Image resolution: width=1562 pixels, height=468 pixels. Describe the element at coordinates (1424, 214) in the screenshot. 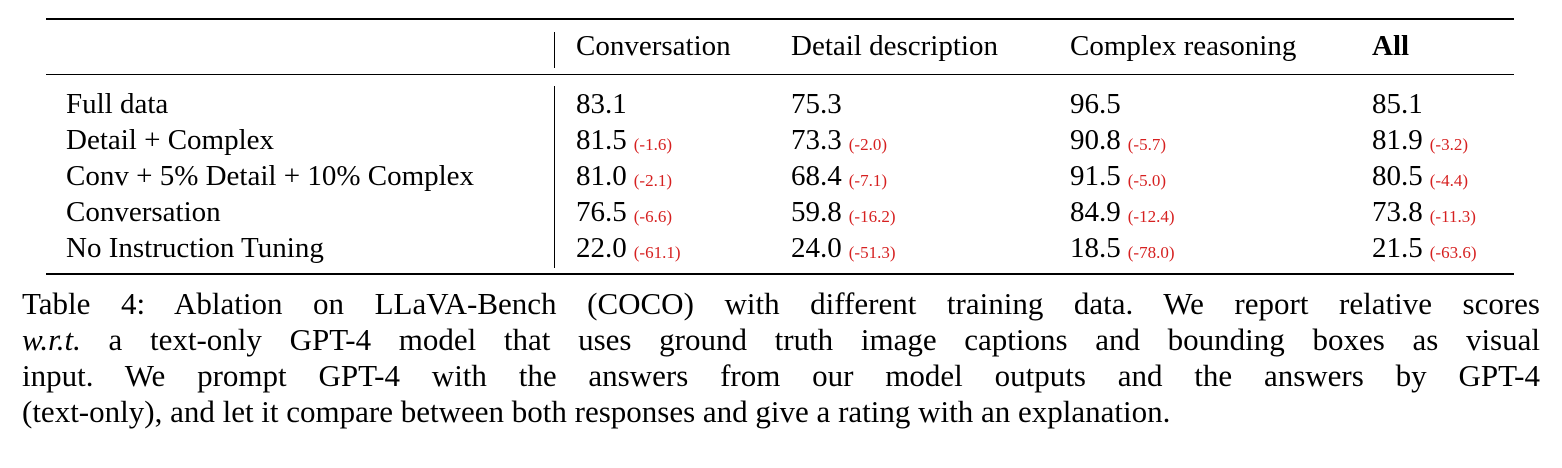

I see `table-cell: 73.8 (-11.3)` at that location.